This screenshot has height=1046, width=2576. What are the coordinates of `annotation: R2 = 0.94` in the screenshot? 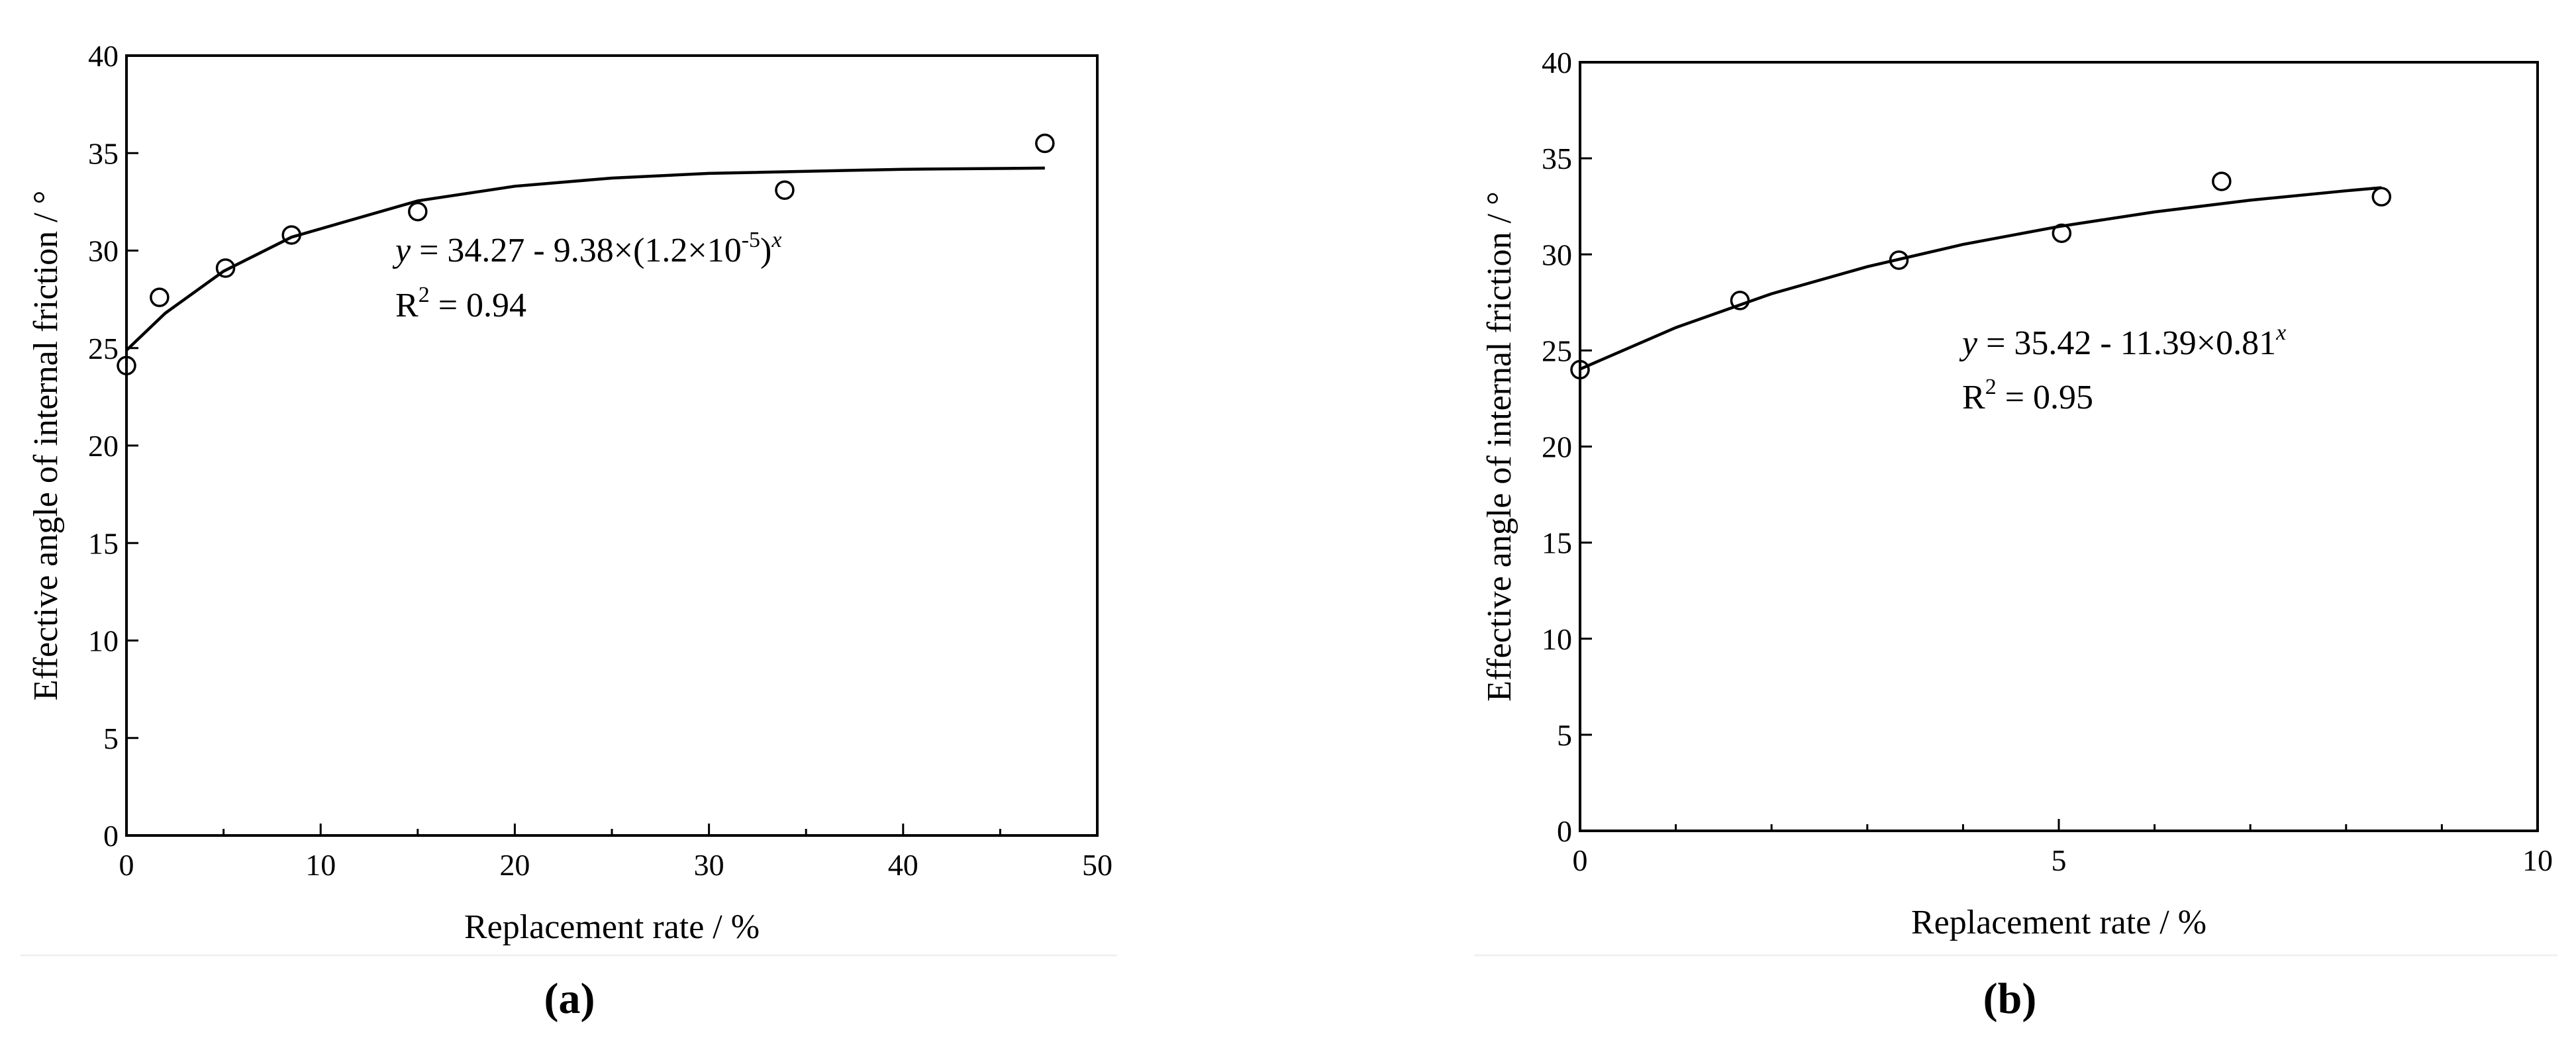 It's located at (460, 303).